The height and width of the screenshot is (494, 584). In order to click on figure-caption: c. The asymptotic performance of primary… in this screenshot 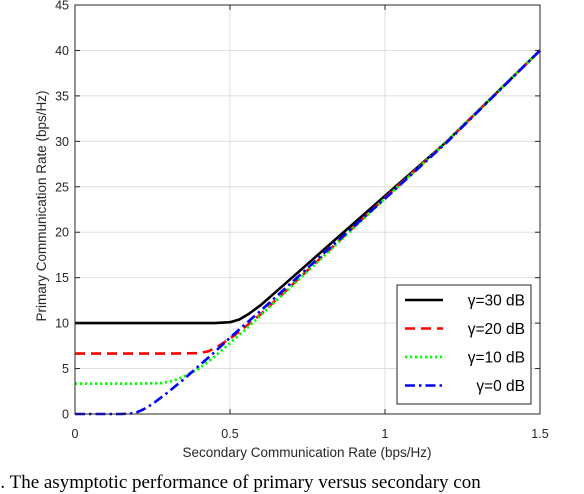, I will do `click(240, 482)`.